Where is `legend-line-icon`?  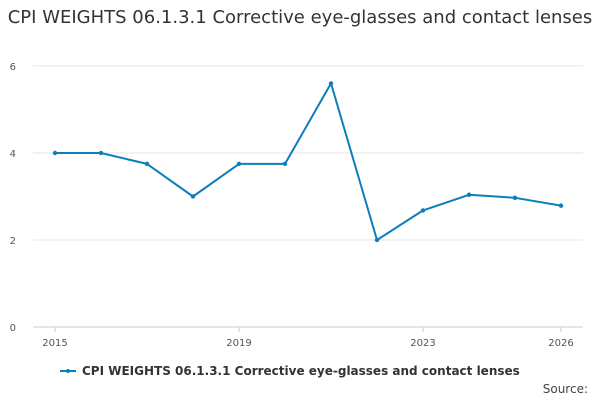
legend-line-icon is located at coordinates (68, 371).